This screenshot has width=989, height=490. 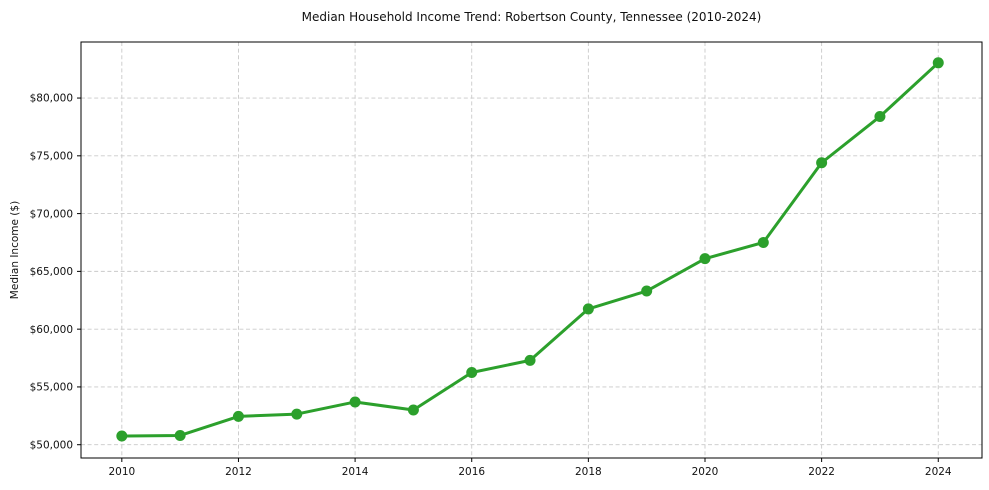 I want to click on y-tick-label: $55,000, so click(x=51, y=388).